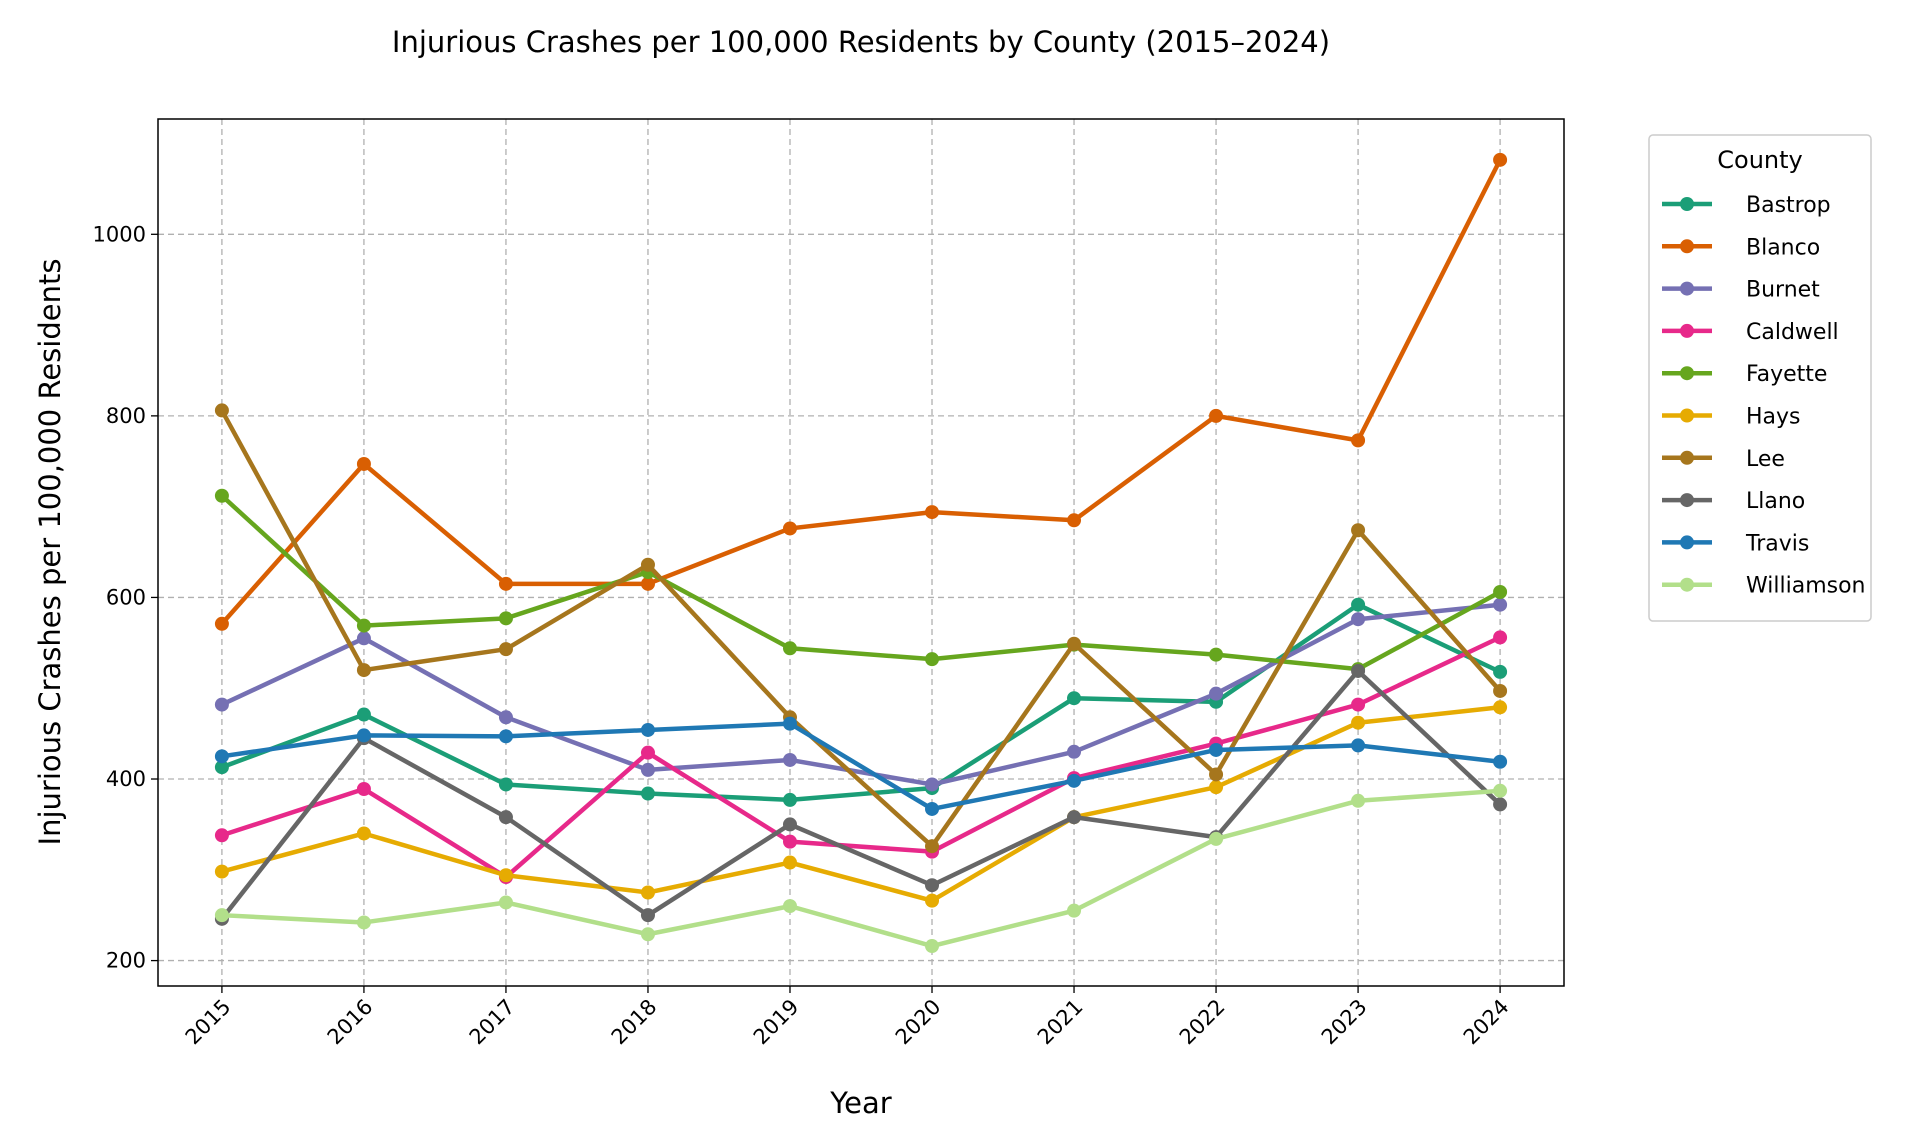  Describe the element at coordinates (208, 1022) in the screenshot. I see `x-tick-label: 2015` at that location.